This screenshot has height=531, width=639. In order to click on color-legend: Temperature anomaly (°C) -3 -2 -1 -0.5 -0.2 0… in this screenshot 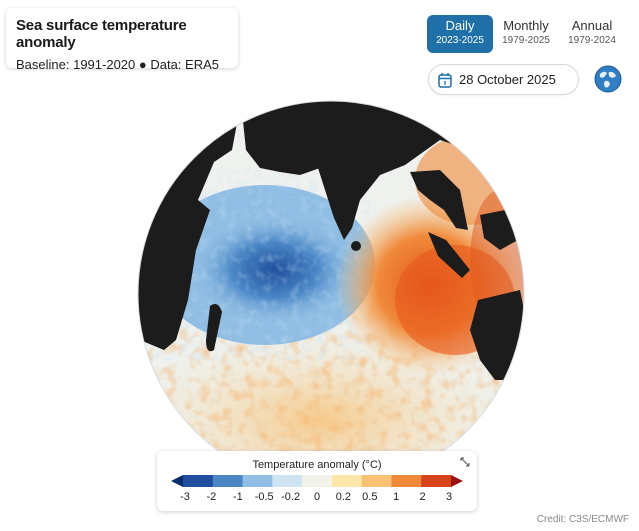, I will do `click(317, 481)`.